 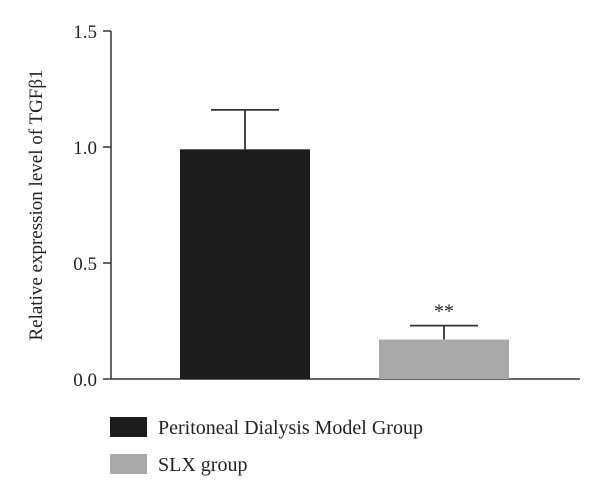 What do you see at coordinates (290, 428) in the screenshot?
I see `legend-label-0: Peritoneal Dialysis Model Group` at bounding box center [290, 428].